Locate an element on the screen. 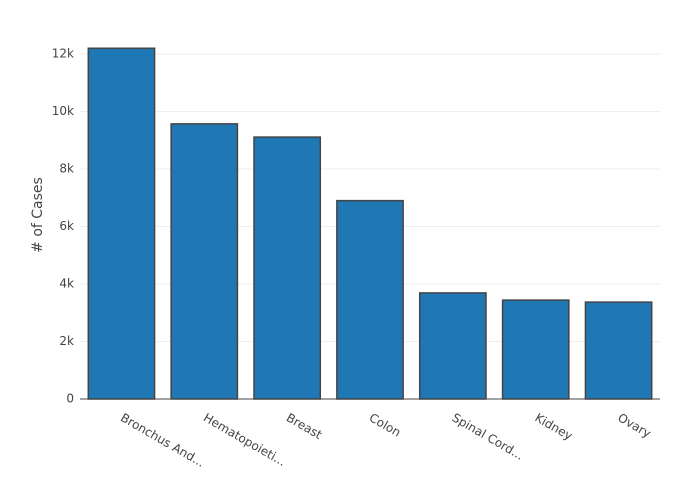  x-tick-label: Breast is located at coordinates (304, 427).